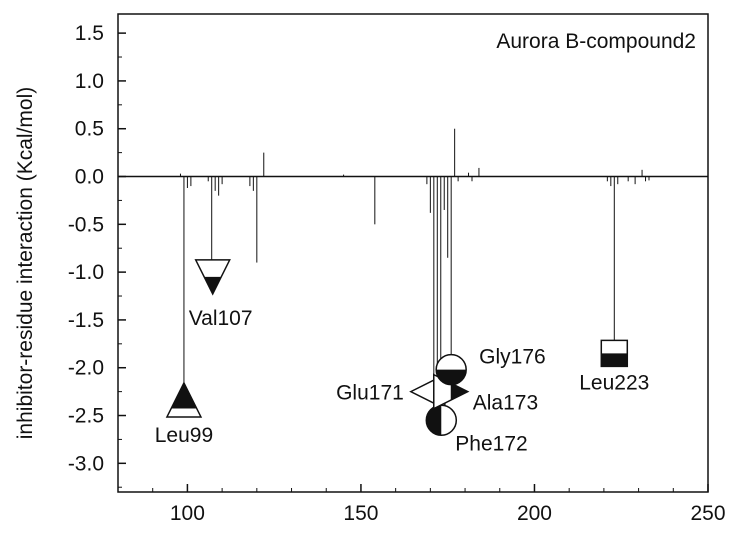  Describe the element at coordinates (89, 81) in the screenshot. I see `y-tick-label: 1.0` at that location.